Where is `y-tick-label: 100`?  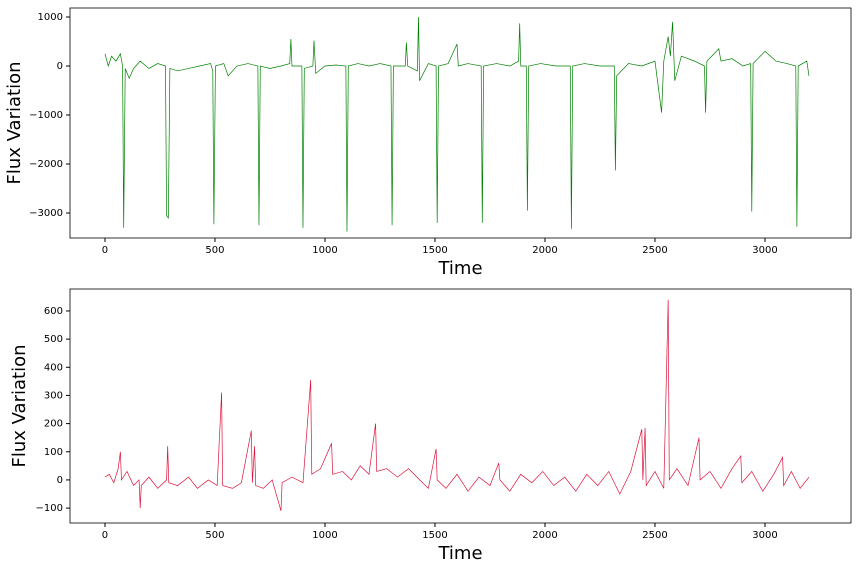
y-tick-label: 100 is located at coordinates (53, 452).